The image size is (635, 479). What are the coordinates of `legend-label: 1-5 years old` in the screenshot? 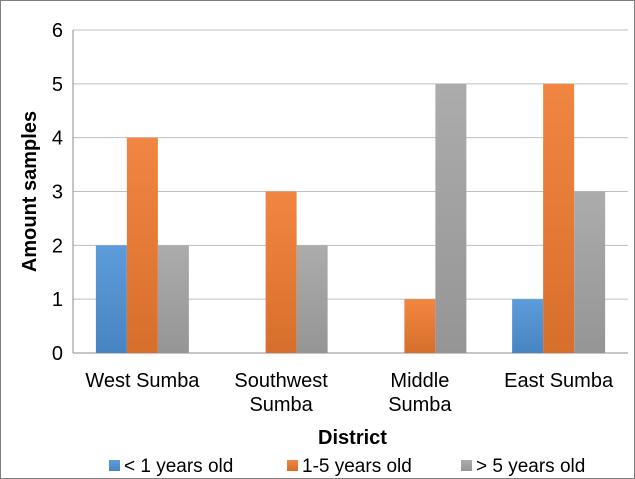 It's located at (357, 466).